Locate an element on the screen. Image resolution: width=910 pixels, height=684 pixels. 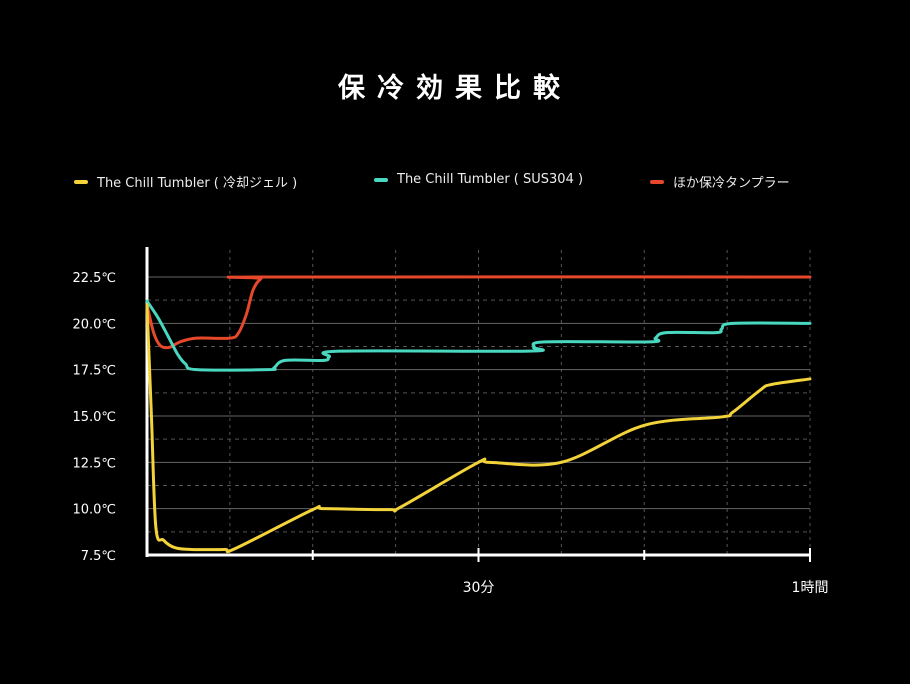
x-tick-label: 30分 is located at coordinates (479, 588).